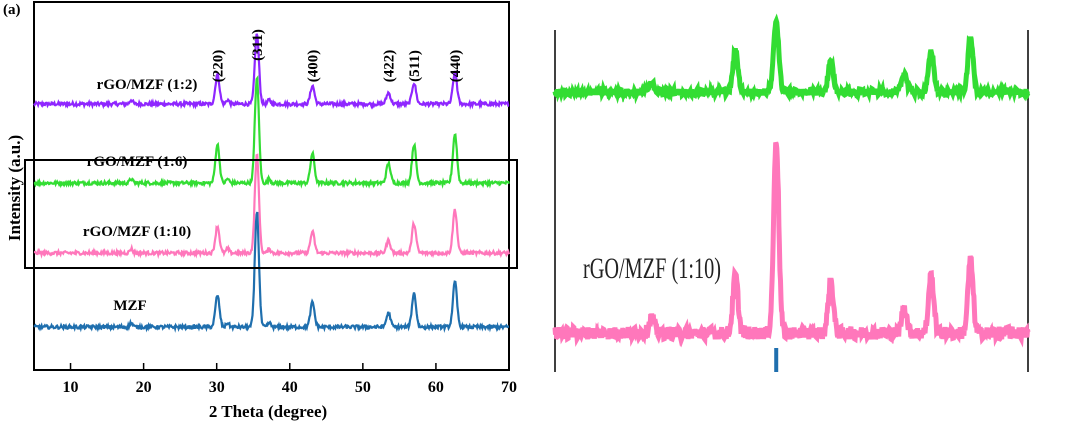 Image resolution: width=1080 pixels, height=432 pixels. What do you see at coordinates (14, 188) in the screenshot?
I see `y-axis-label: Intensity (a.u.)` at bounding box center [14, 188].